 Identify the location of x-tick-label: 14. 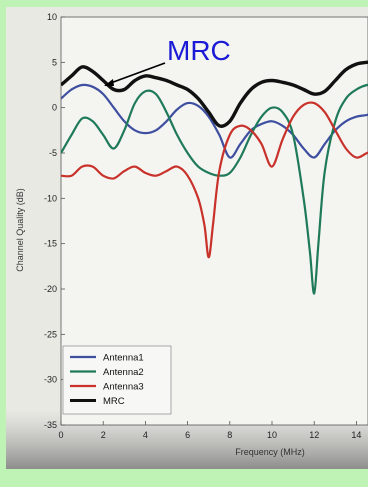
(356, 435).